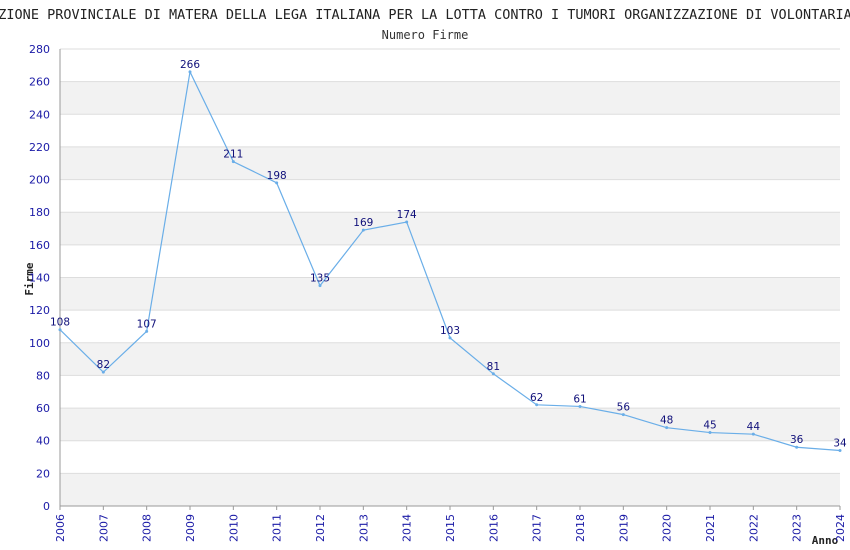  What do you see at coordinates (450, 331) in the screenshot?
I see `data-label: 103` at bounding box center [450, 331].